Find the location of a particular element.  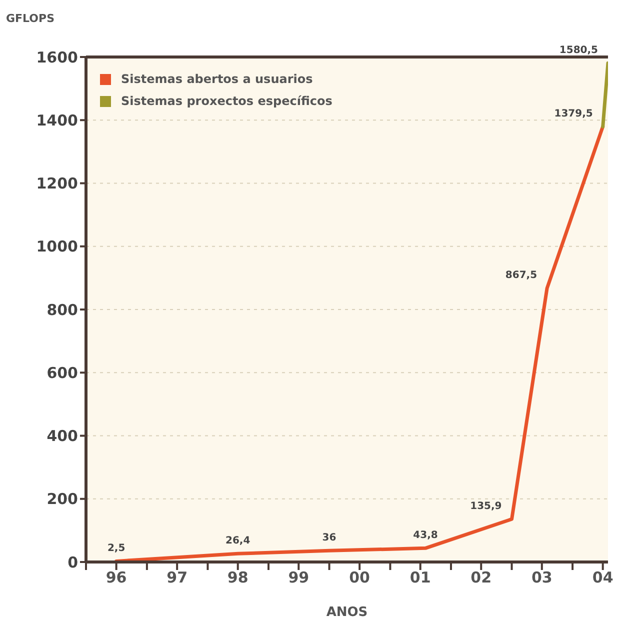

data-label: 1580,5 is located at coordinates (578, 50).